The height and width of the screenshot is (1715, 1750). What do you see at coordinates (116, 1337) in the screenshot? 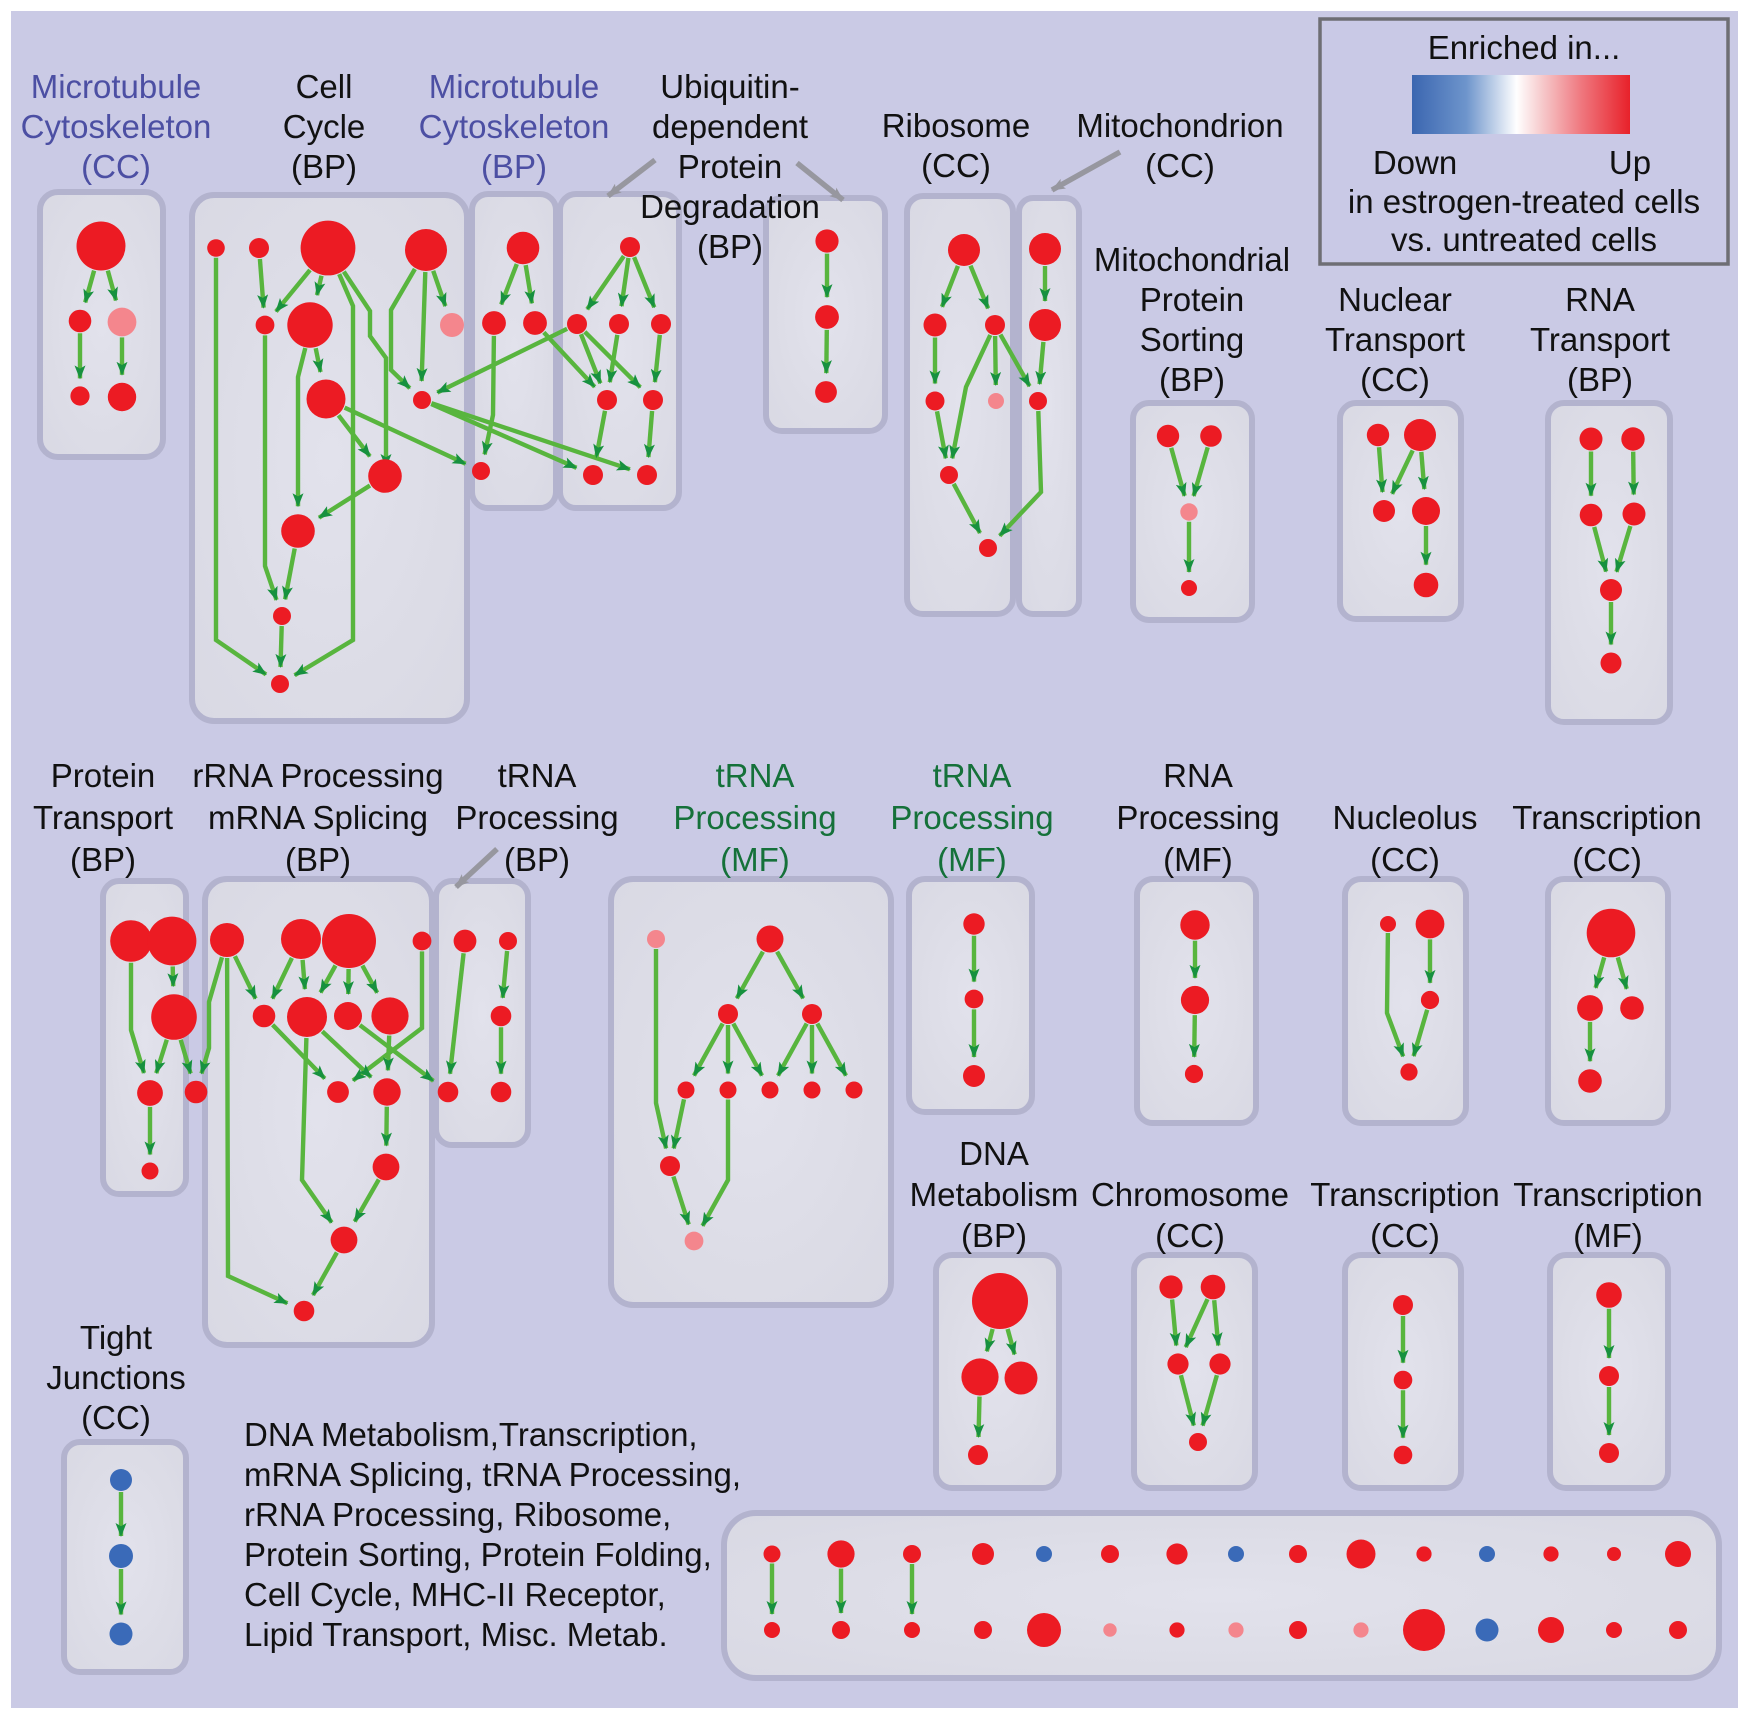
I see `svg-text: Tight` at bounding box center [116, 1337].